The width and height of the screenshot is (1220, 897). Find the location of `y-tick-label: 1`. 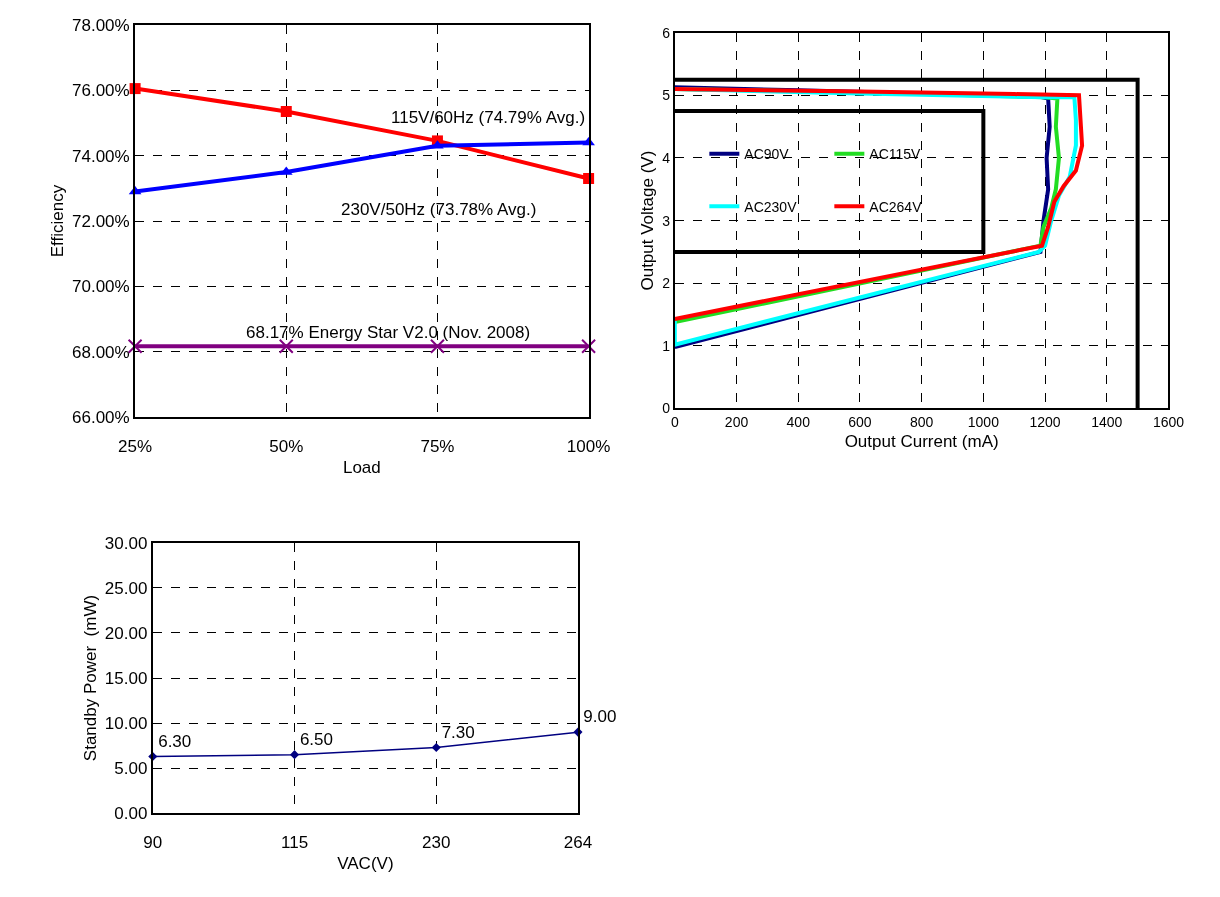

y-tick-label: 1 is located at coordinates (666, 345).